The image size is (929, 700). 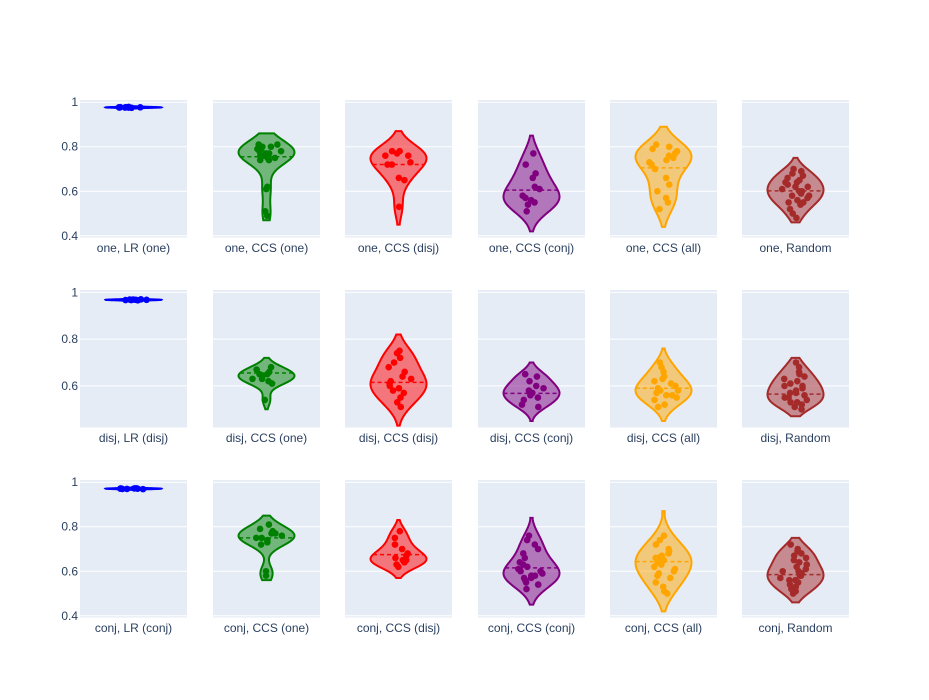 I want to click on violin-panel: disj, CCS (all), so click(x=663, y=367).